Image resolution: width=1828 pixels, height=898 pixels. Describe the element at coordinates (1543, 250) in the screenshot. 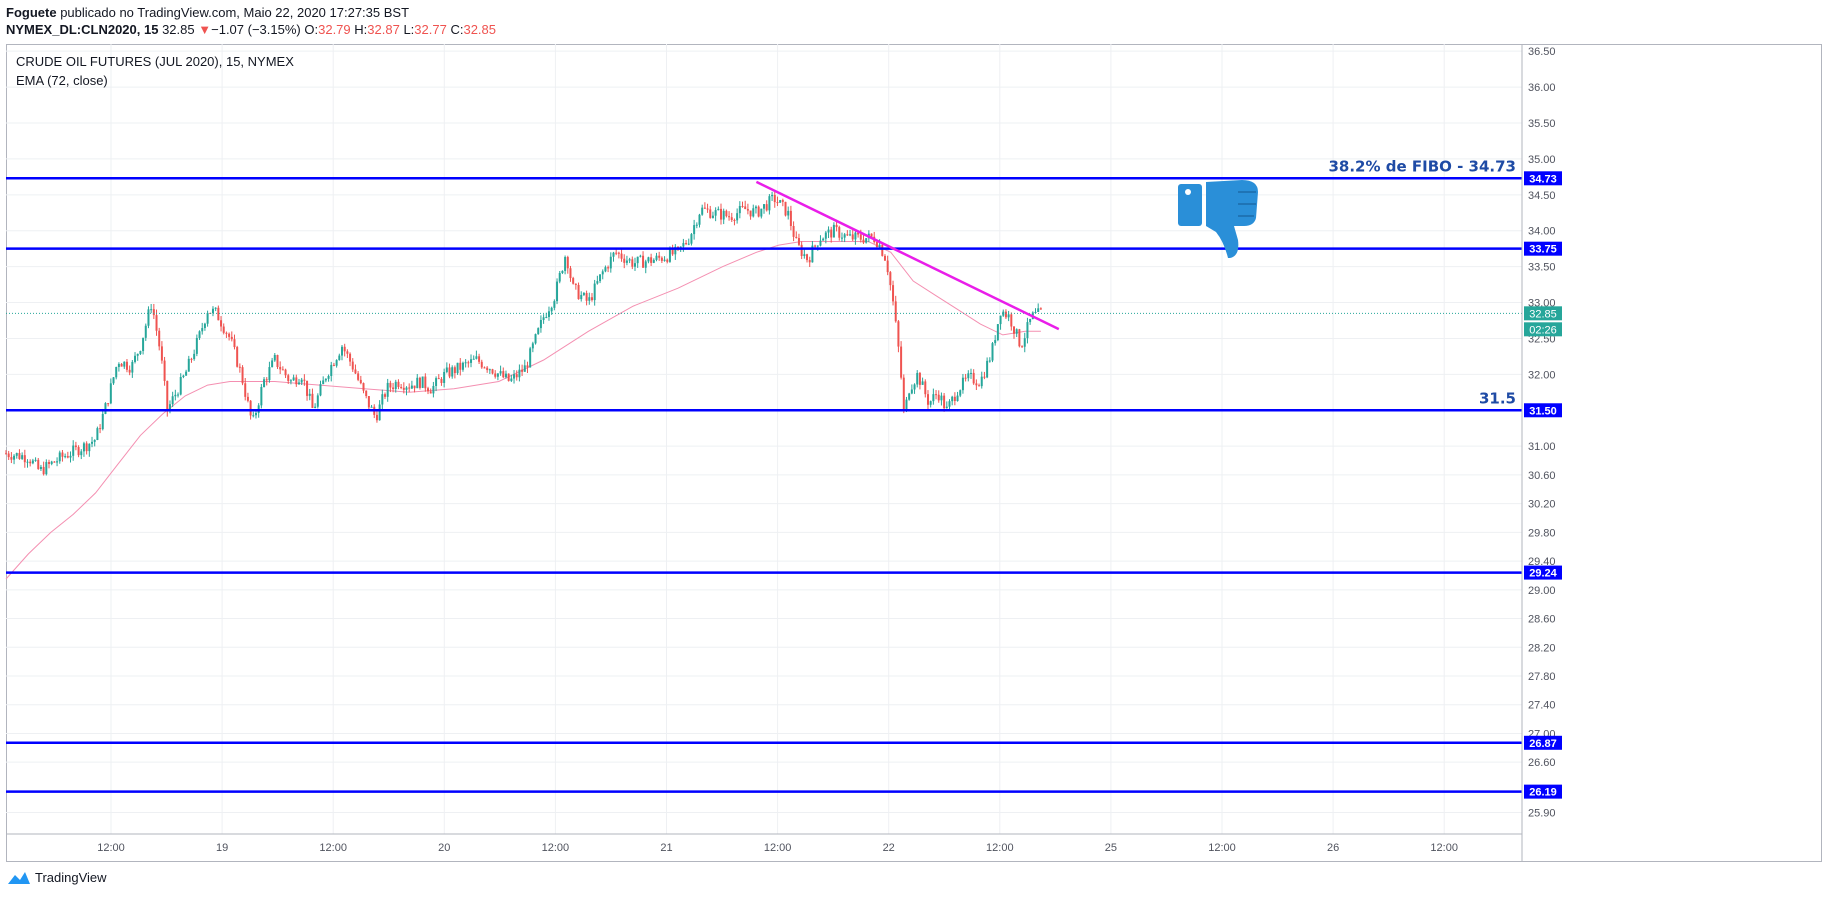

I see `level-tag-label: 33.75` at that location.